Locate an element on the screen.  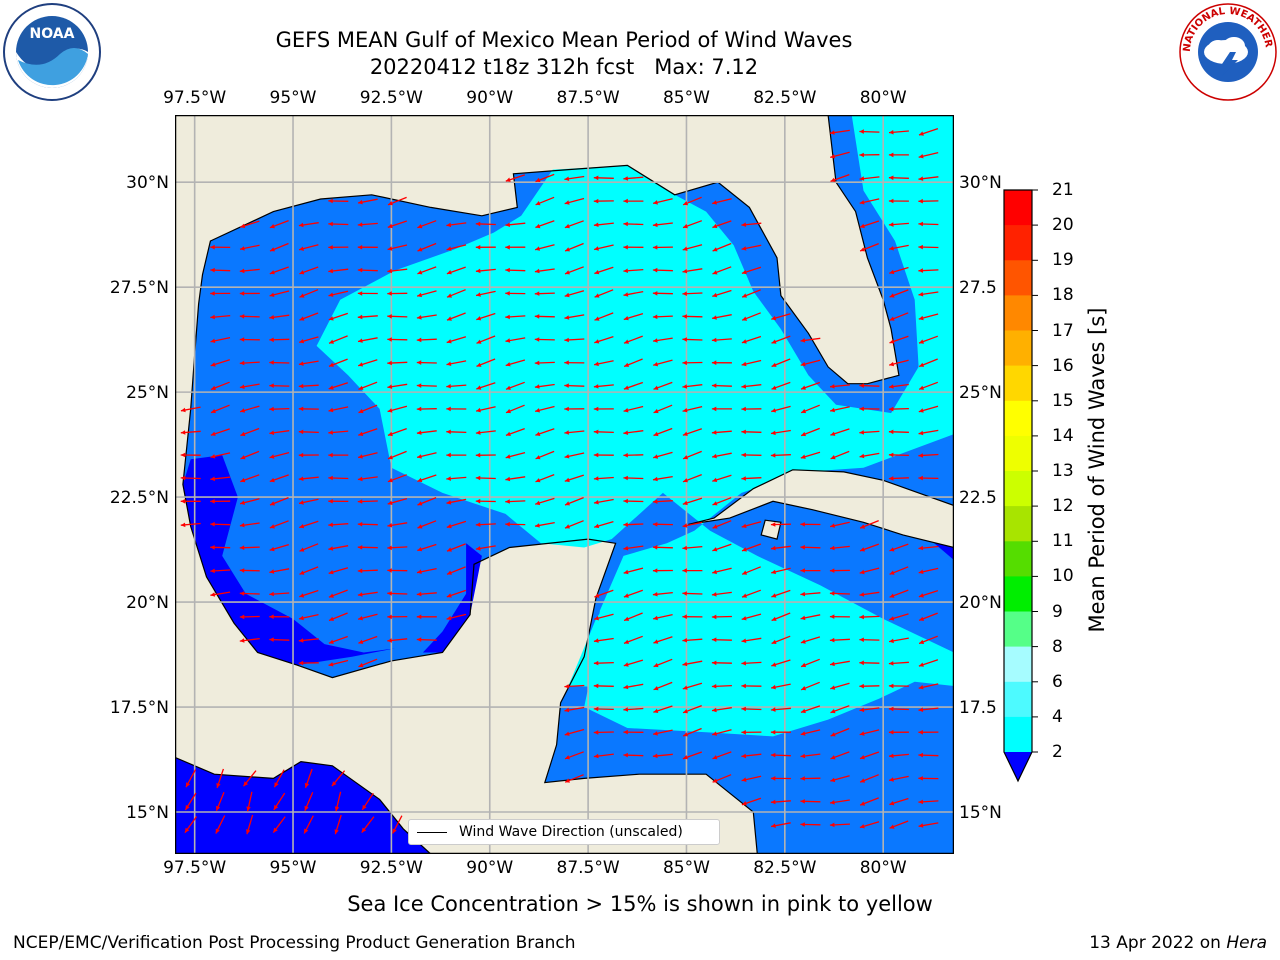
colorbar-tick-label: 4 is located at coordinates (1057, 716).